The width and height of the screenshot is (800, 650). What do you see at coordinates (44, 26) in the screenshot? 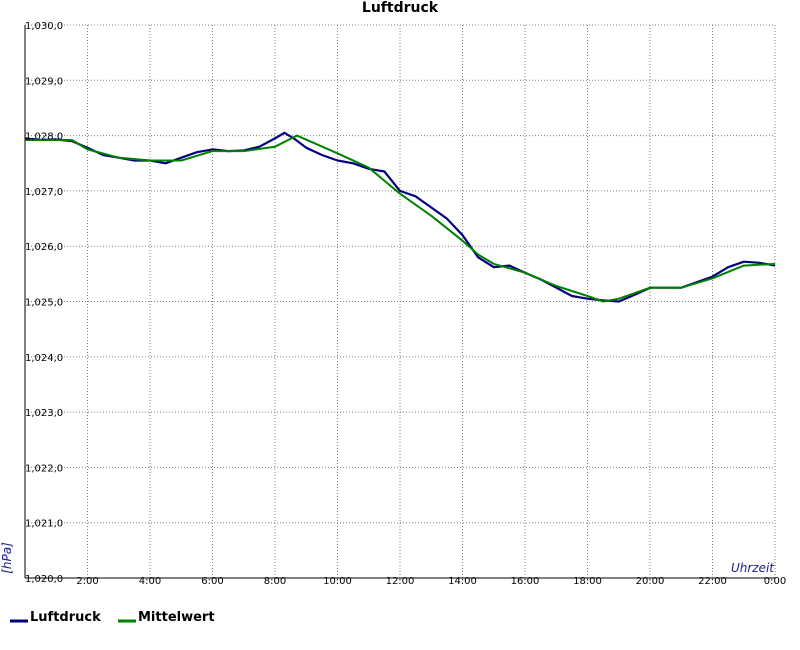
I see `y-tick-label: 1,030,0` at bounding box center [44, 26].